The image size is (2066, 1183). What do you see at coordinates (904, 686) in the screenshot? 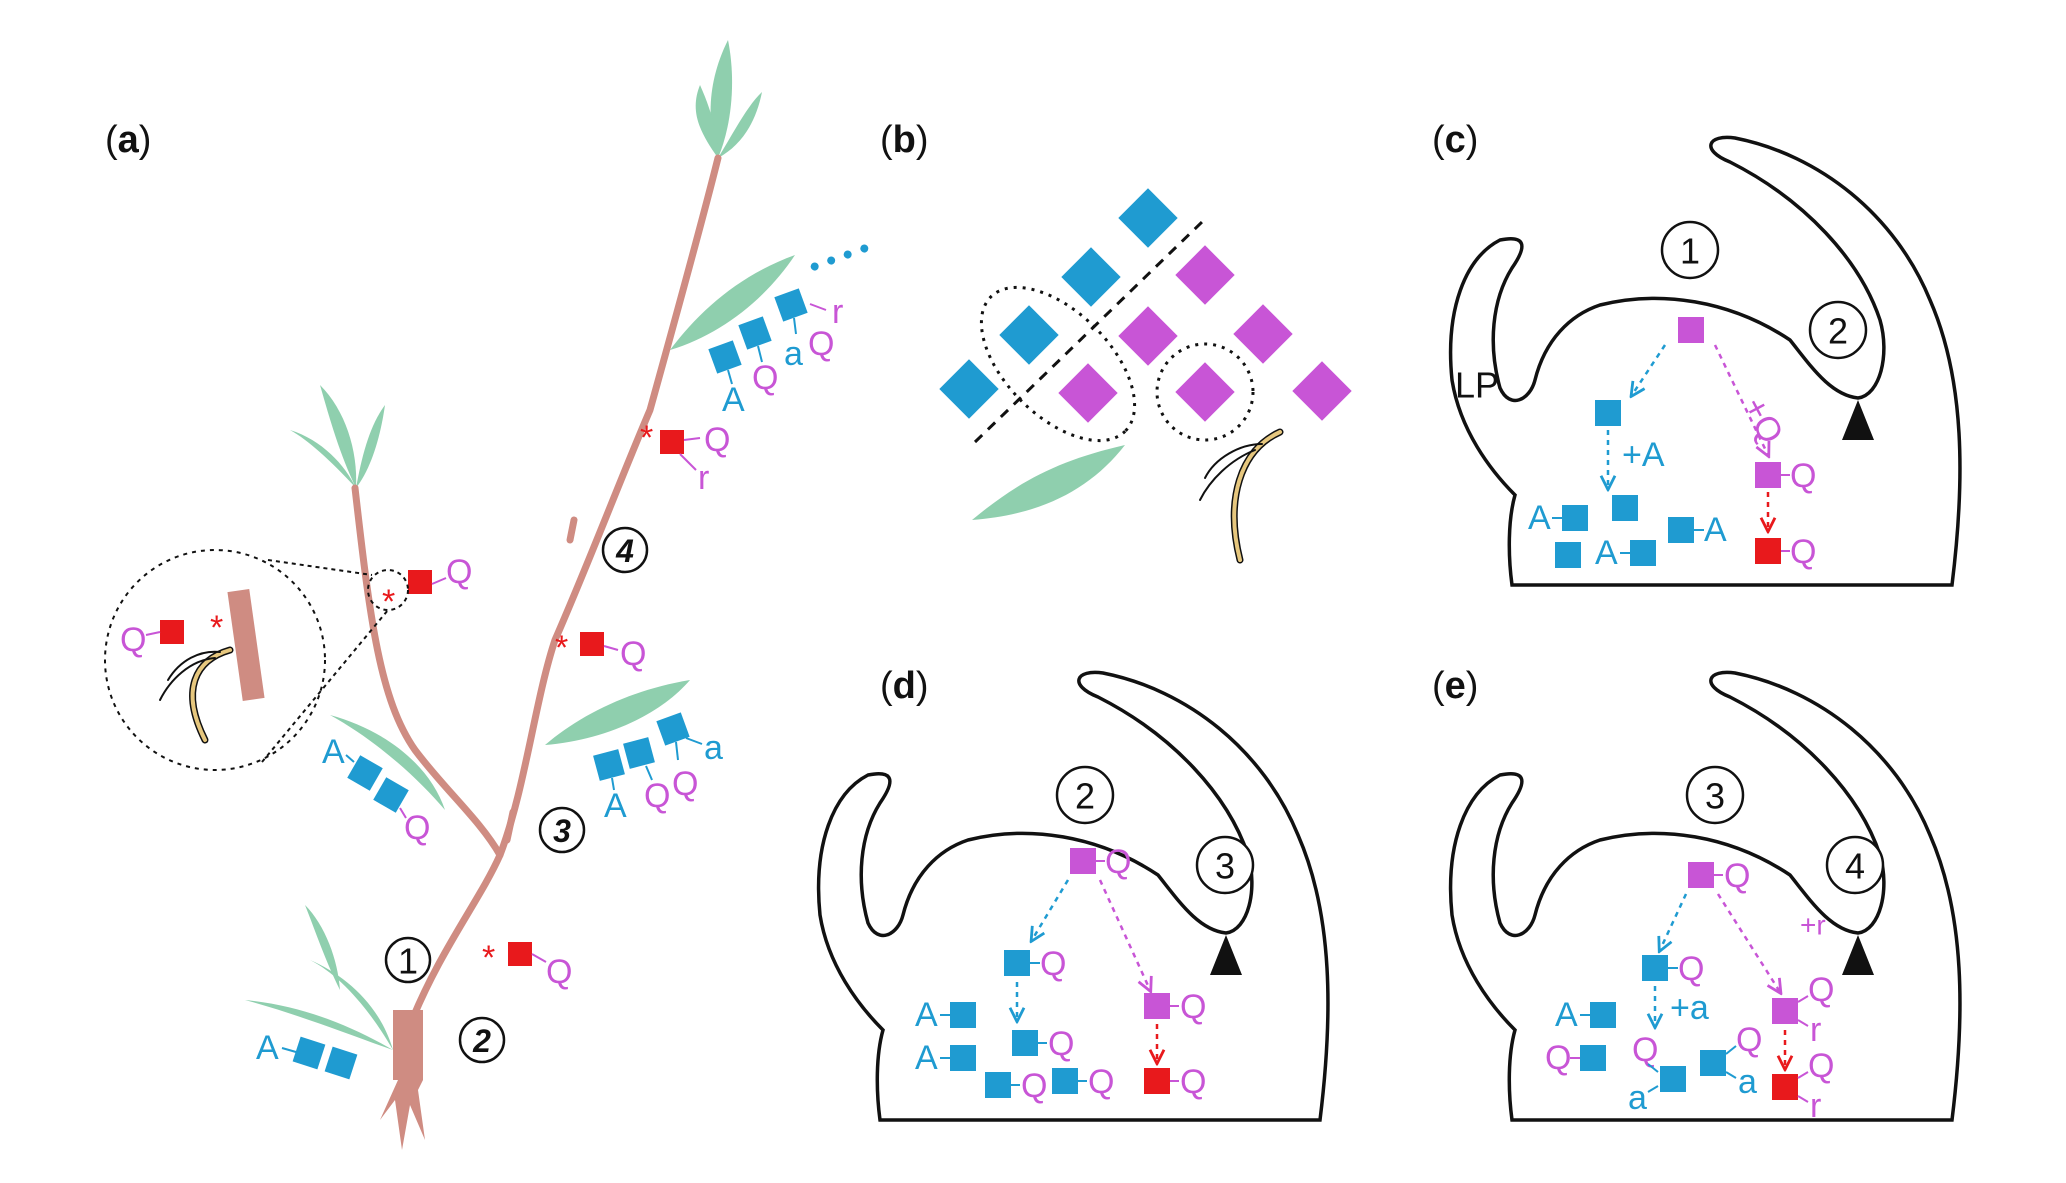
I see `panel-d-label: (d)` at bounding box center [904, 686].